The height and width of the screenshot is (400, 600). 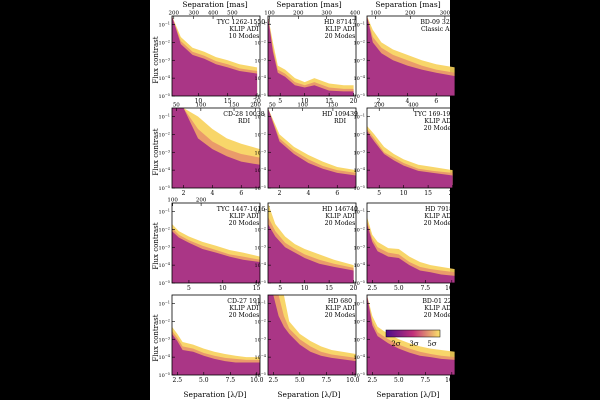 I want to click on panel-10-xtick-label: 5.0, so click(x=204, y=380).